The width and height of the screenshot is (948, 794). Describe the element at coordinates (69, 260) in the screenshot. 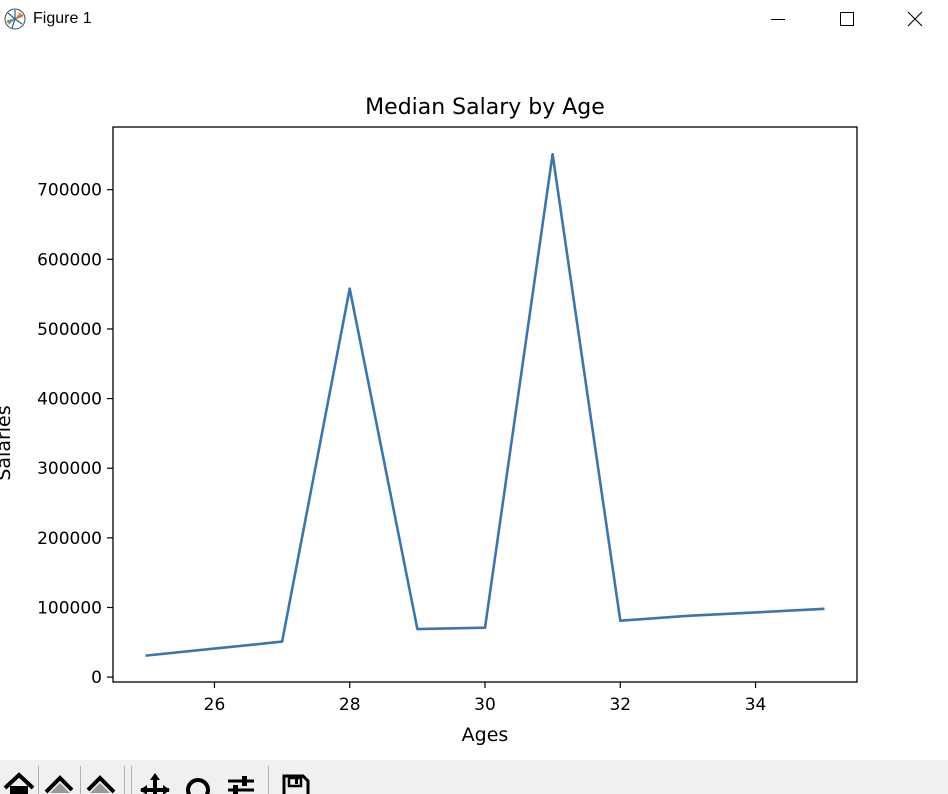

I see `y-tick-label: 600000` at that location.